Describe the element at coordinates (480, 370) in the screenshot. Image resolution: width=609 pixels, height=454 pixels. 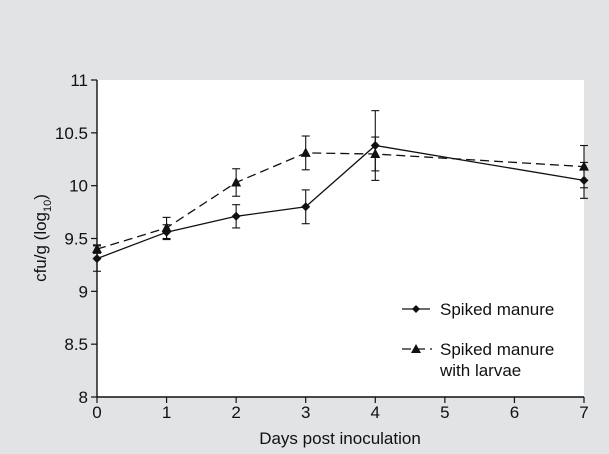
I see `legend-label-spiked-manure-larvae-2: with larvae` at that location.